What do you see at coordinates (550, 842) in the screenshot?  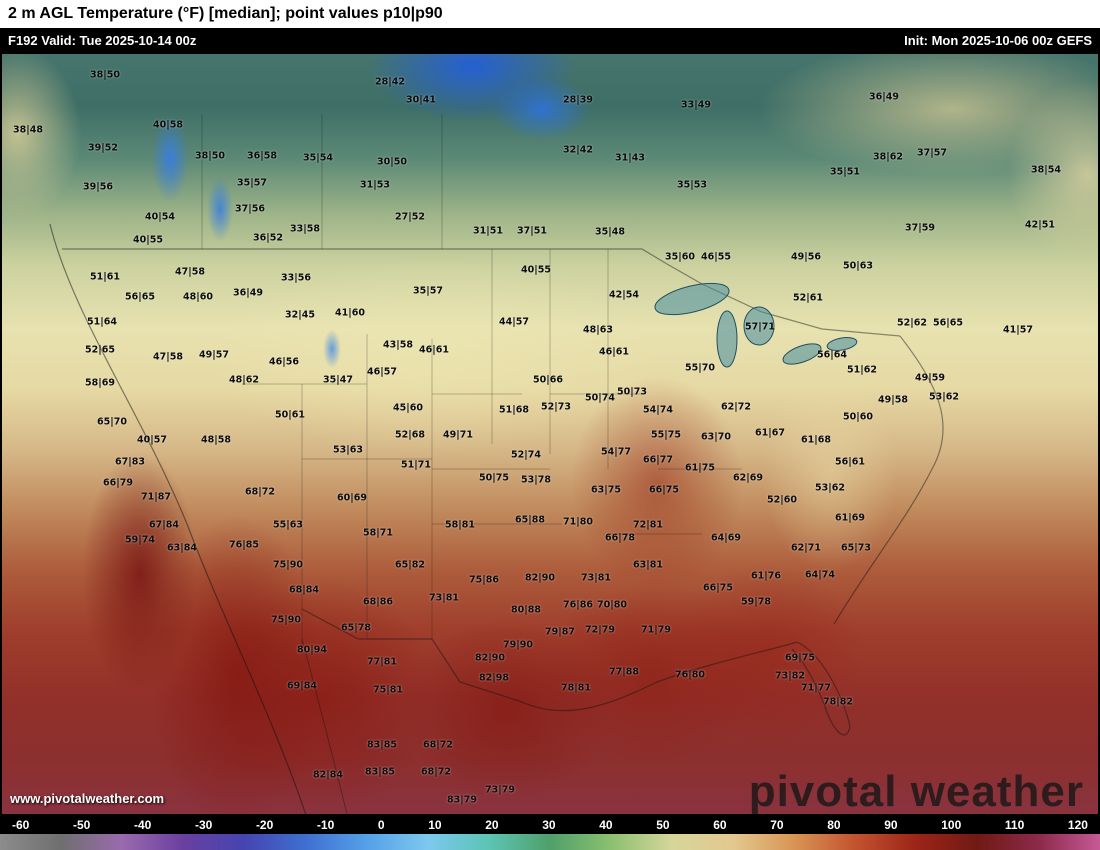 I see `colorbar-gradient` at bounding box center [550, 842].